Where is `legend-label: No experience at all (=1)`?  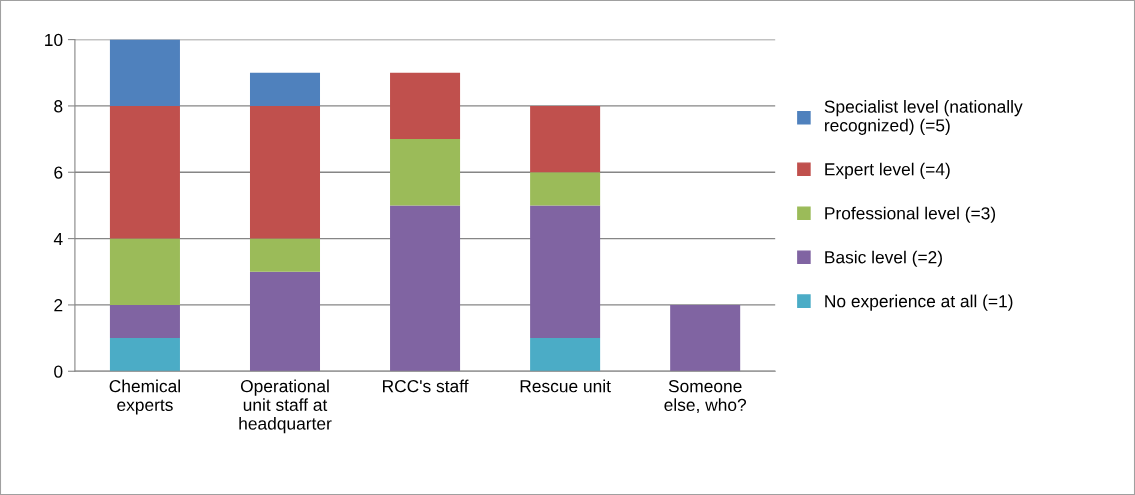
legend-label: No experience at all (=1) is located at coordinates (919, 302).